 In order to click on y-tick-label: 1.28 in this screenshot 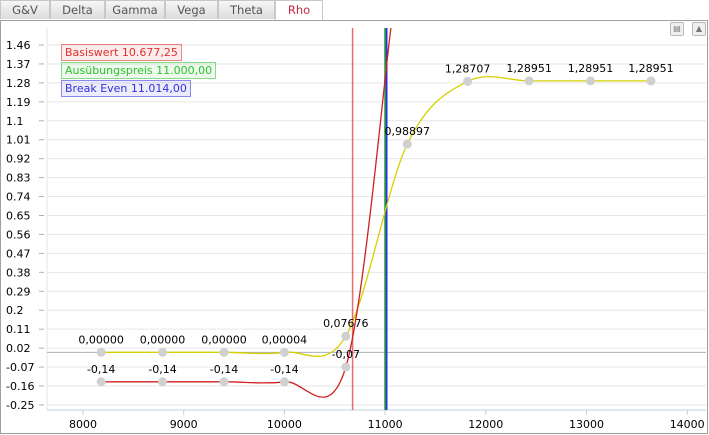, I will do `click(18, 83)`.